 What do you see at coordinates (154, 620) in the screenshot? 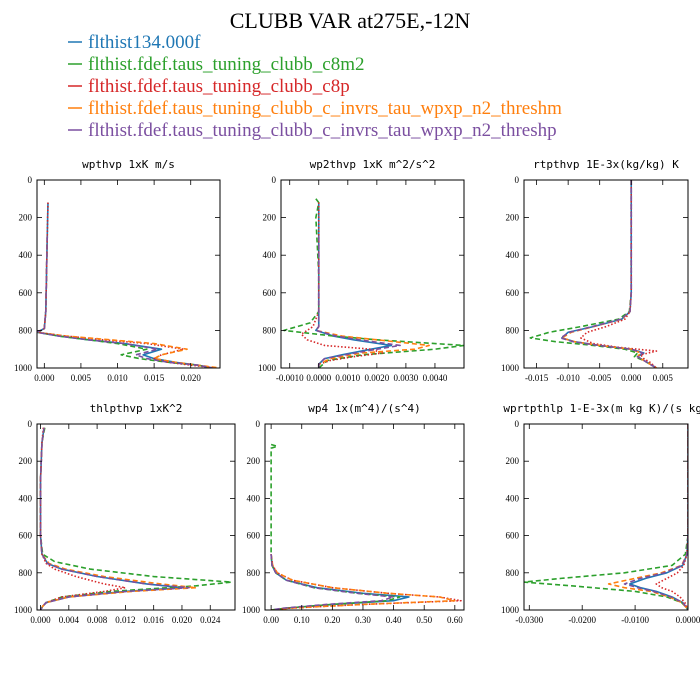
I see `x-tick-label: 0.016` at bounding box center [154, 620].